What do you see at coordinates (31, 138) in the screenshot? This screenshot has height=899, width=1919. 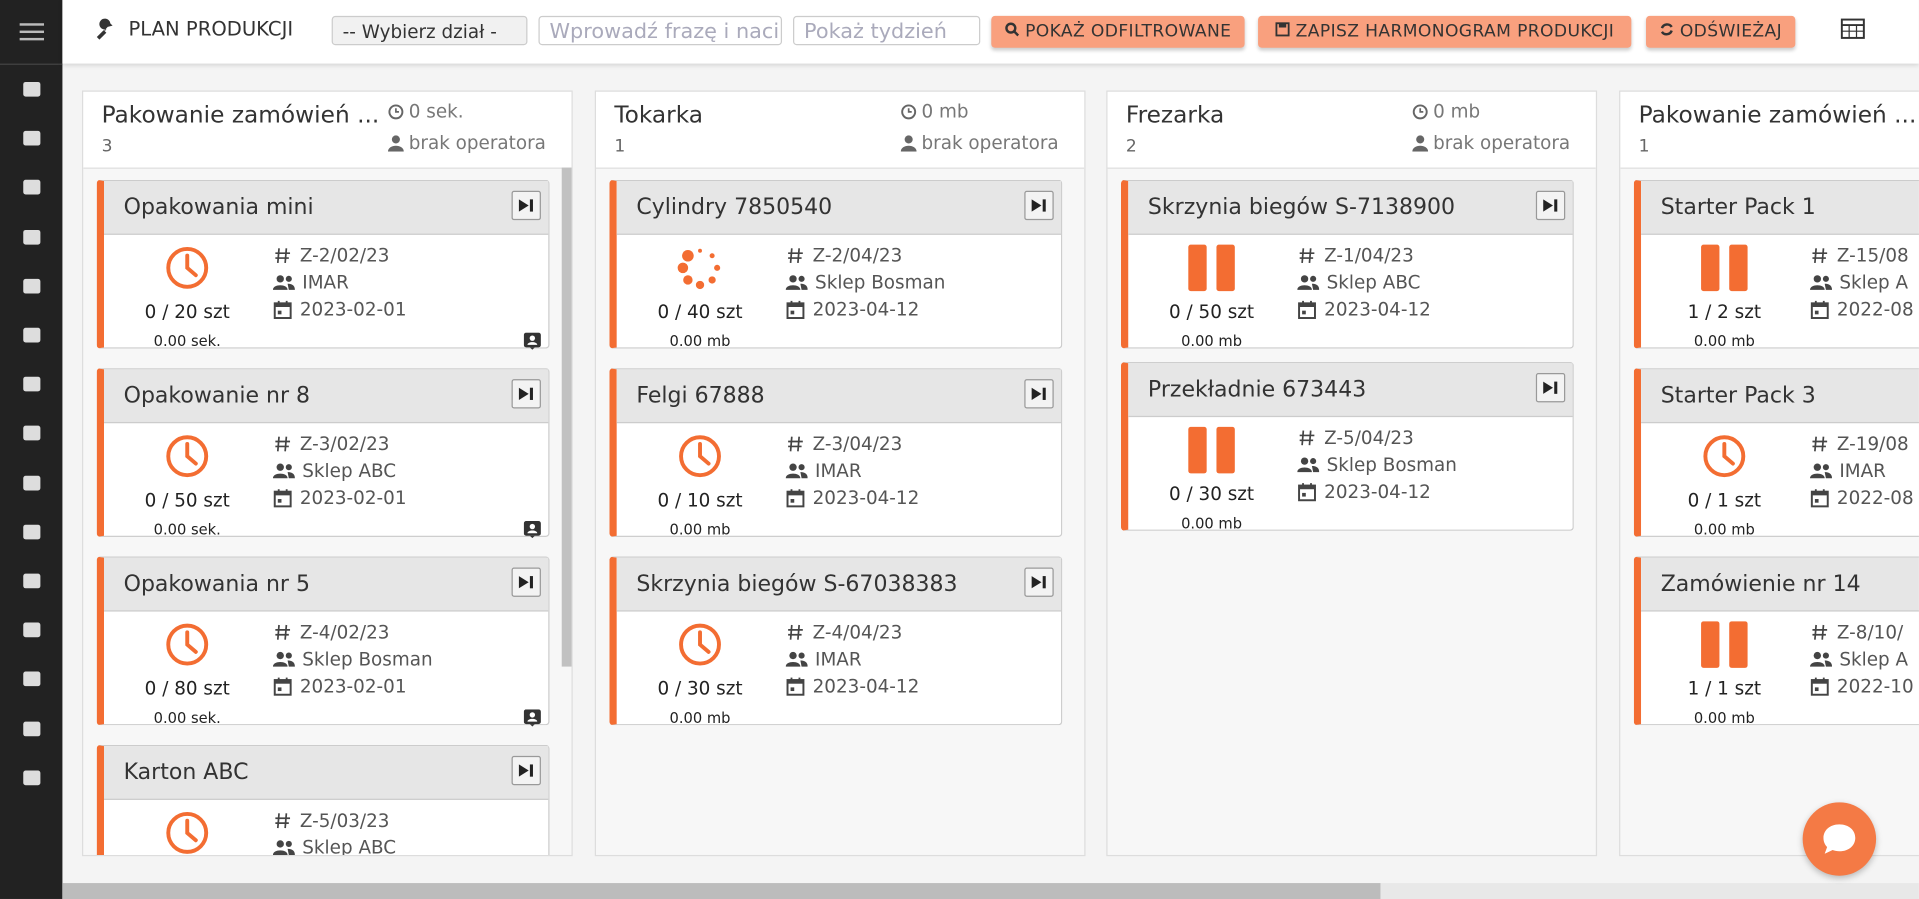 I see `sidebar-product` at bounding box center [31, 138].